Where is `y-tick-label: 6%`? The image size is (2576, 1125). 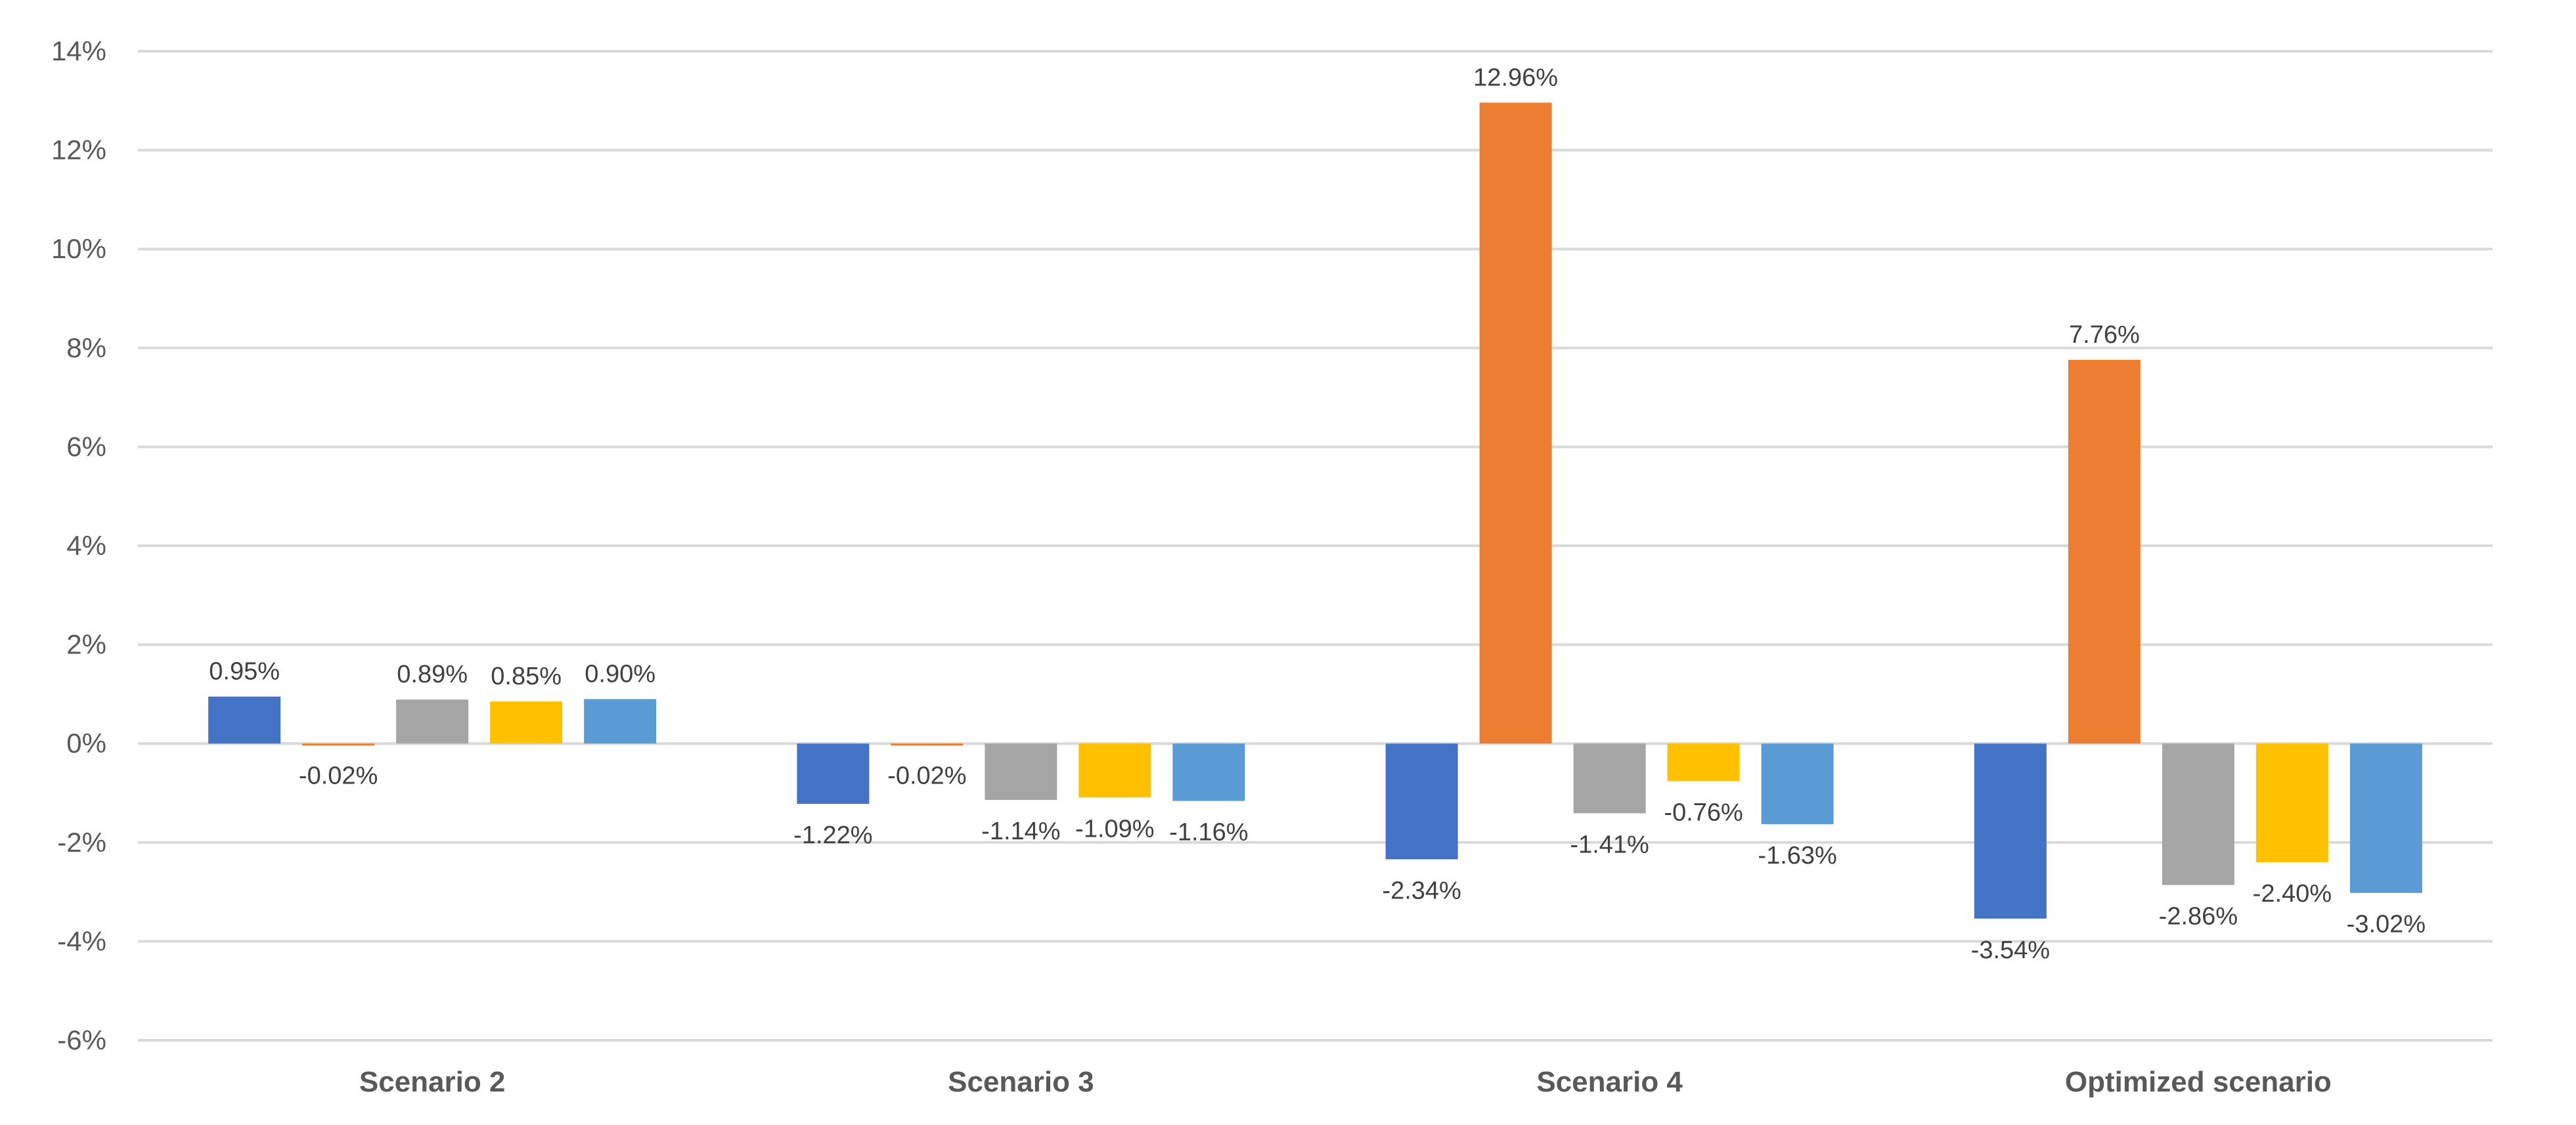 y-tick-label: 6% is located at coordinates (86, 446).